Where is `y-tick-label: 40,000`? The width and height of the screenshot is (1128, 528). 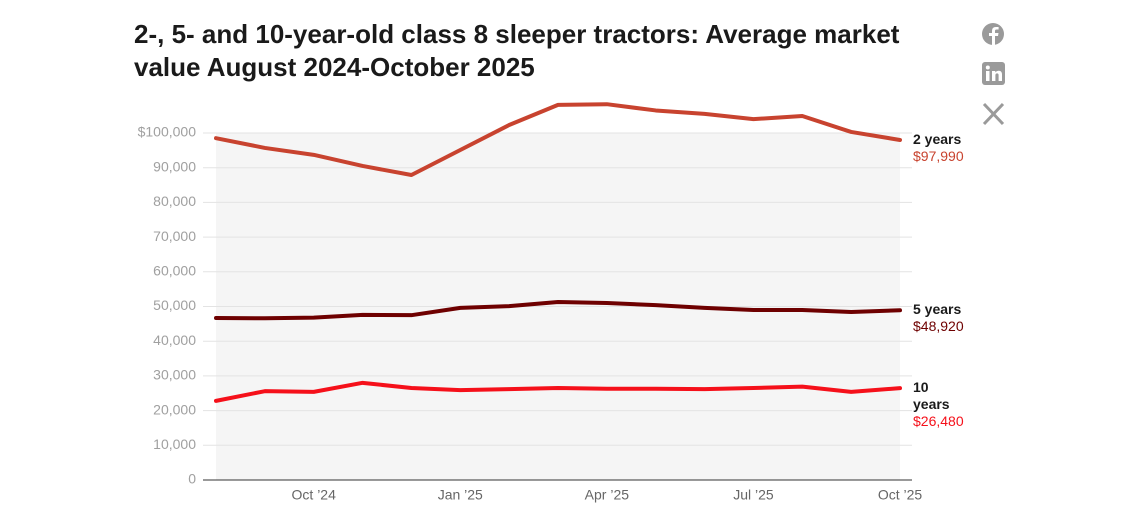
y-tick-label: 40,000 is located at coordinates (174, 340).